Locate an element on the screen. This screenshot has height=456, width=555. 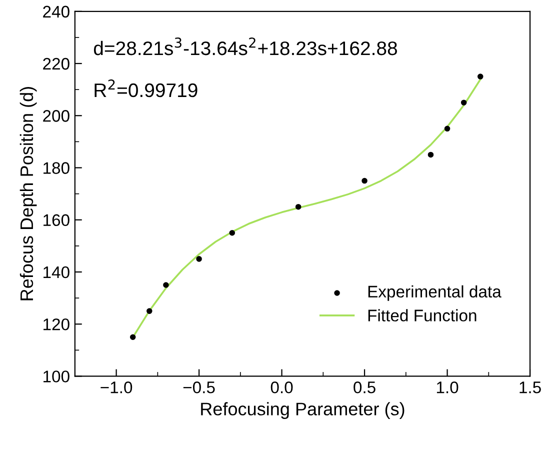
y-tick-label: 180 is located at coordinates (57, 168).